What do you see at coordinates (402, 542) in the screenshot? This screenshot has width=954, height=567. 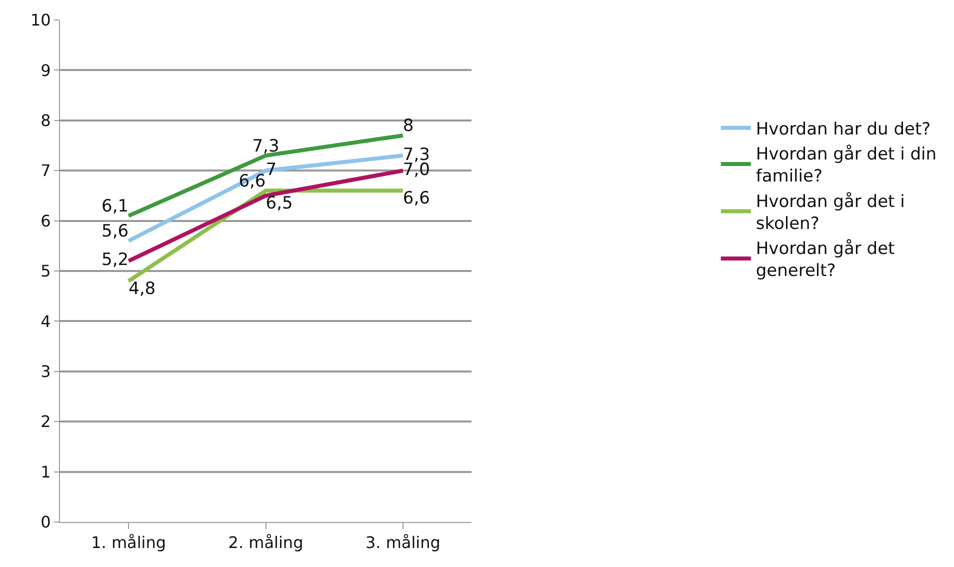 I see `x-tick-label: 3. måling` at bounding box center [402, 542].